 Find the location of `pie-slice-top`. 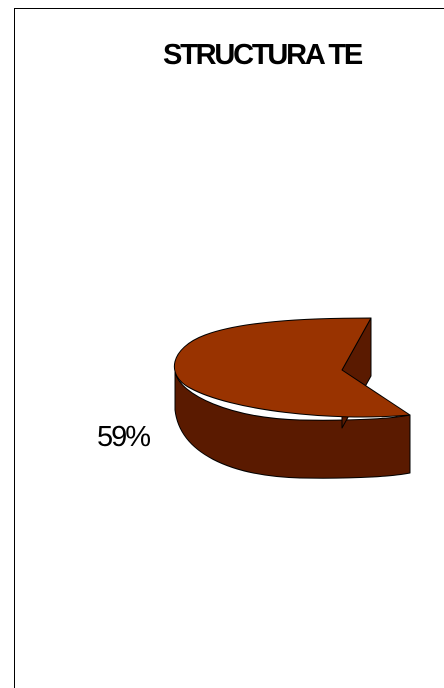

pie-slice-top is located at coordinates (292, 367).